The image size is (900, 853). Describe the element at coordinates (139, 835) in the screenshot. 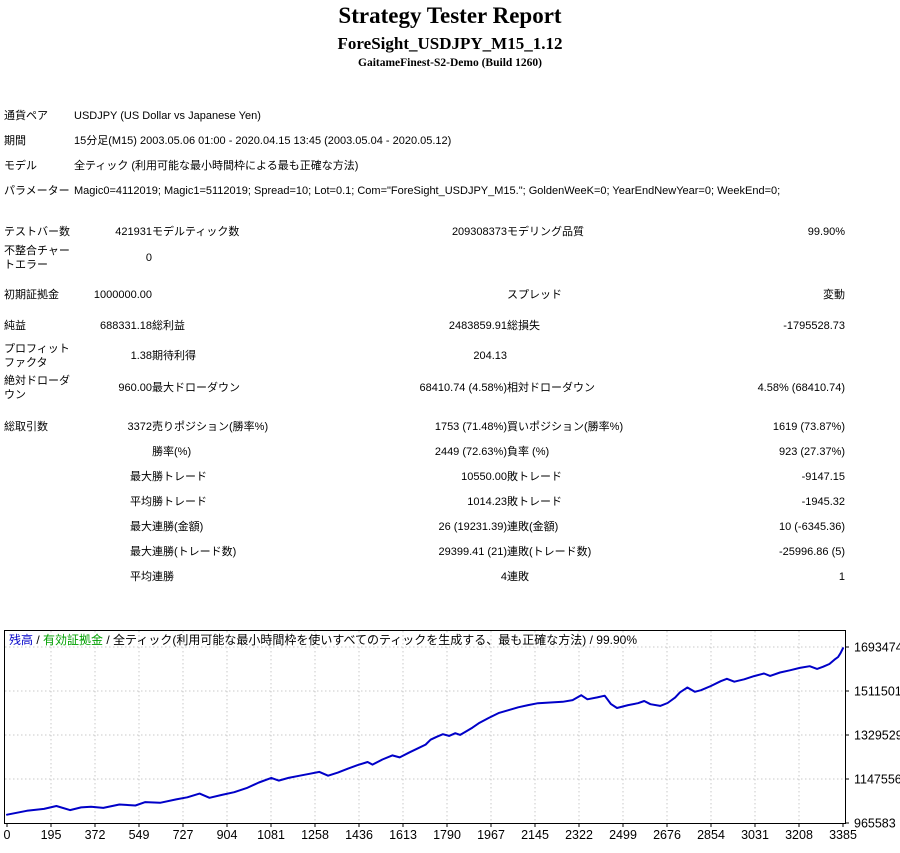

I see `x-axis-label: 549` at that location.